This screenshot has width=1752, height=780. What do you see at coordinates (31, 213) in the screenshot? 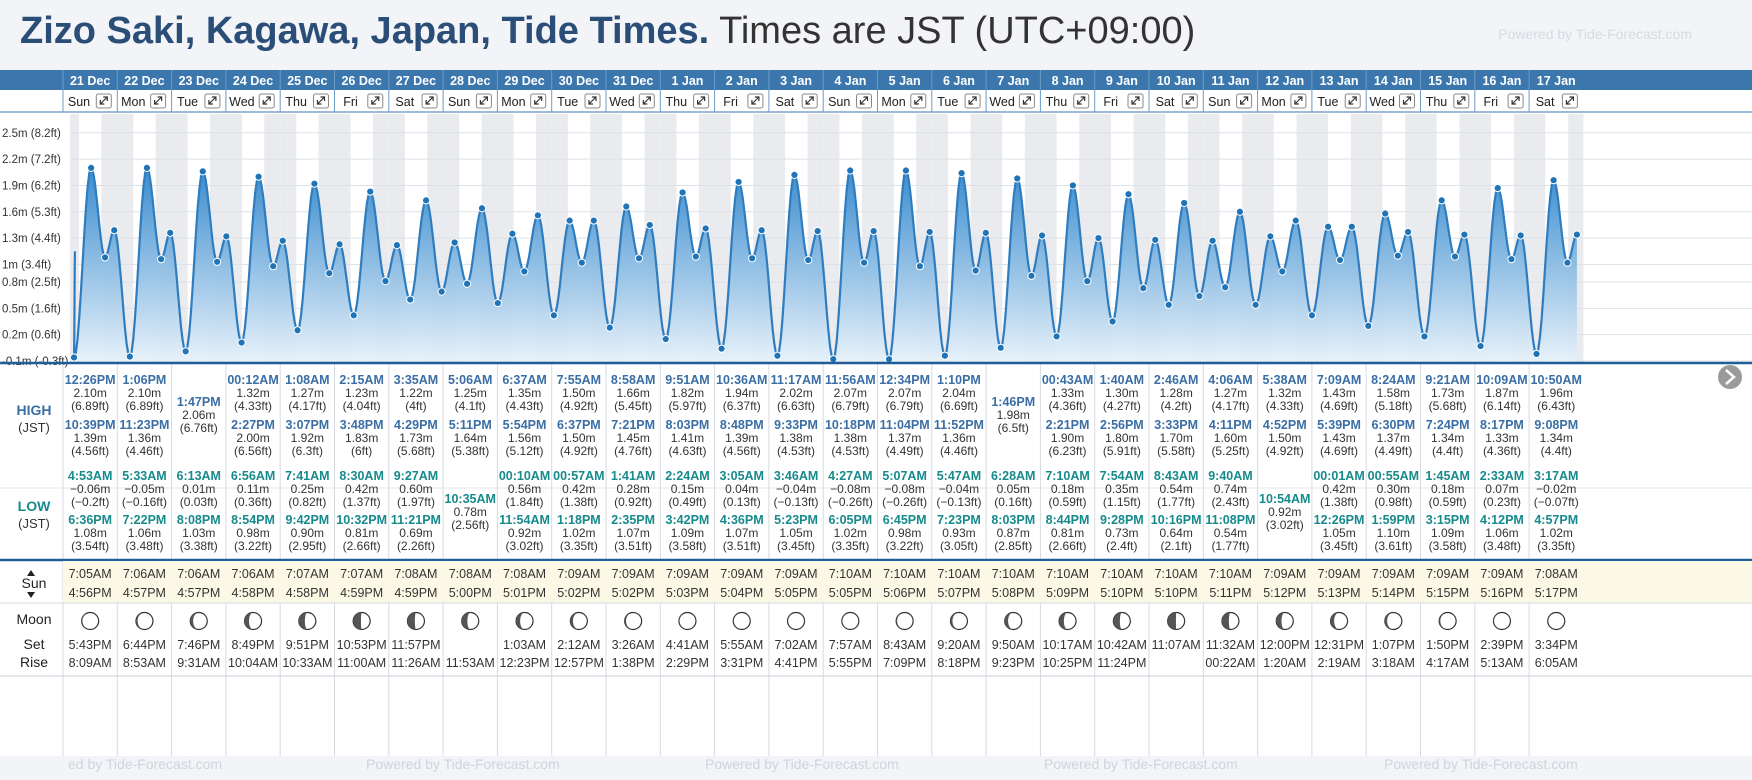
I see `y-tick-label: 1.6m (5.3ft)` at bounding box center [31, 213].